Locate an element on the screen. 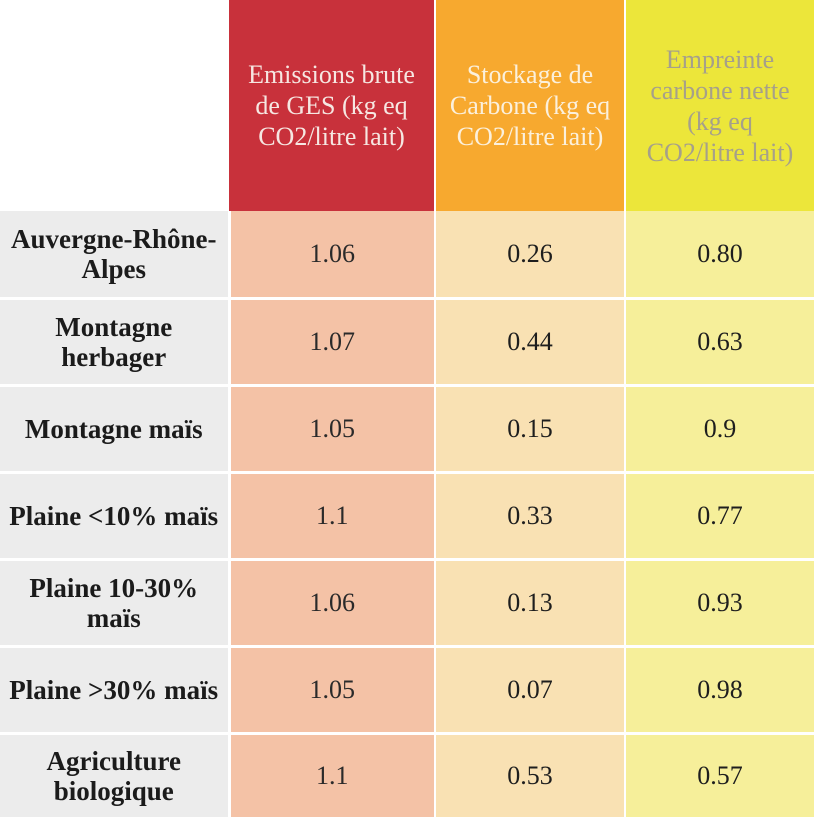 This screenshot has width=816, height=837. row-label-text: Montagne maïs is located at coordinates (113, 428).